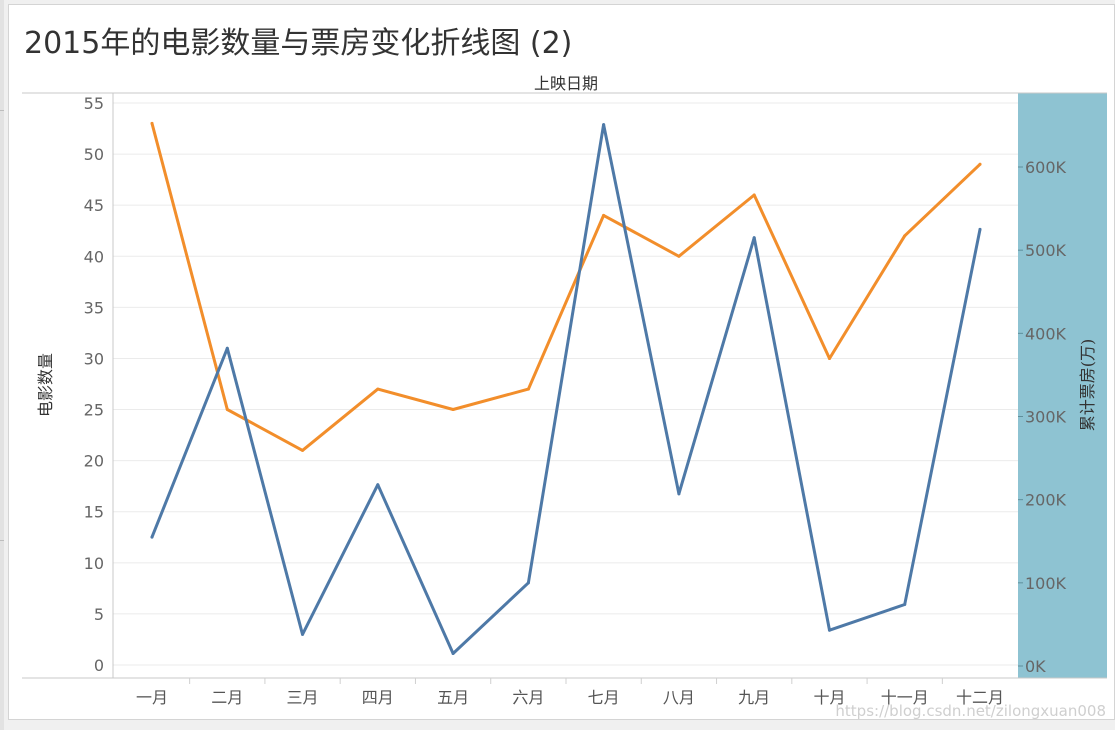 The height and width of the screenshot is (730, 1115). Describe the element at coordinates (94, 154) in the screenshot. I see `y-left-tick-label: 50` at that location.